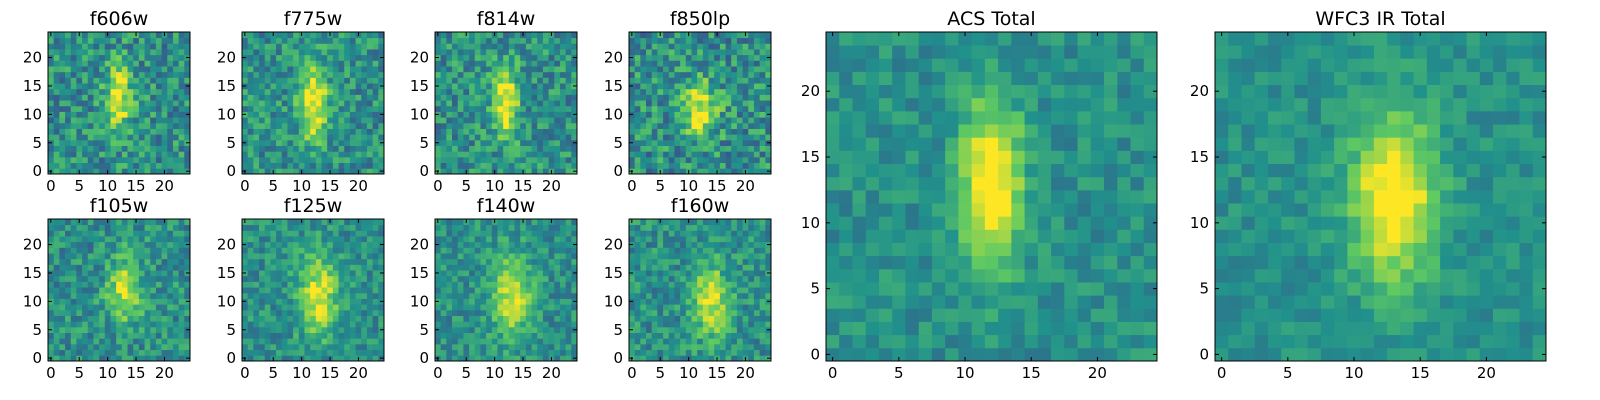 This screenshot has width=1600, height=400. What do you see at coordinates (135, 373) in the screenshot?
I see `x-tick-label: 15` at bounding box center [135, 373].